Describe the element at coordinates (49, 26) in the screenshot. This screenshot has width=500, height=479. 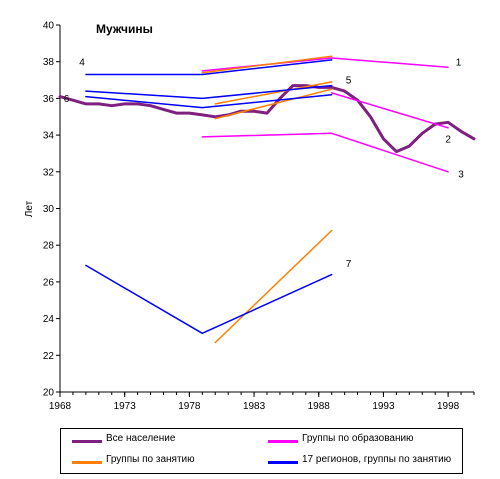
I see `y-tick-label: 40` at that location.